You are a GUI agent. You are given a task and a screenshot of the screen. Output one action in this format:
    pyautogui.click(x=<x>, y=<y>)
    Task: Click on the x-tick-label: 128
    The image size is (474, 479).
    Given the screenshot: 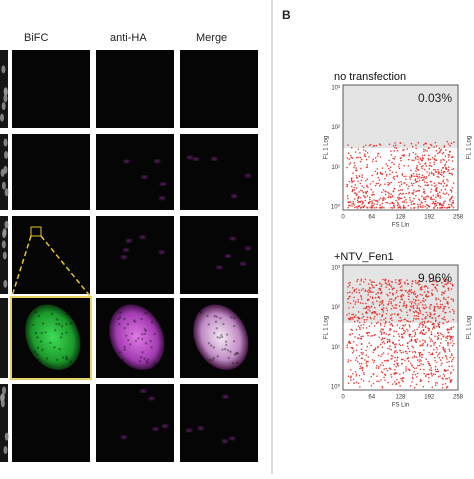 What is the action you would take?
    pyautogui.click(x=400, y=218)
    